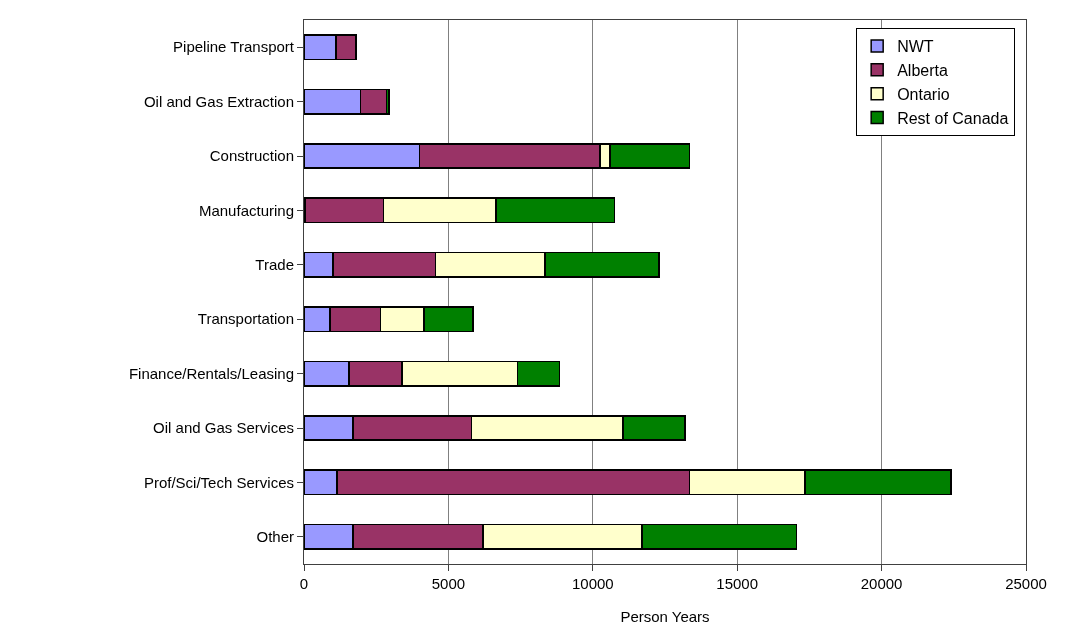  What do you see at coordinates (1026, 583) in the screenshot?
I see `x-tick-label: 25000` at bounding box center [1026, 583].